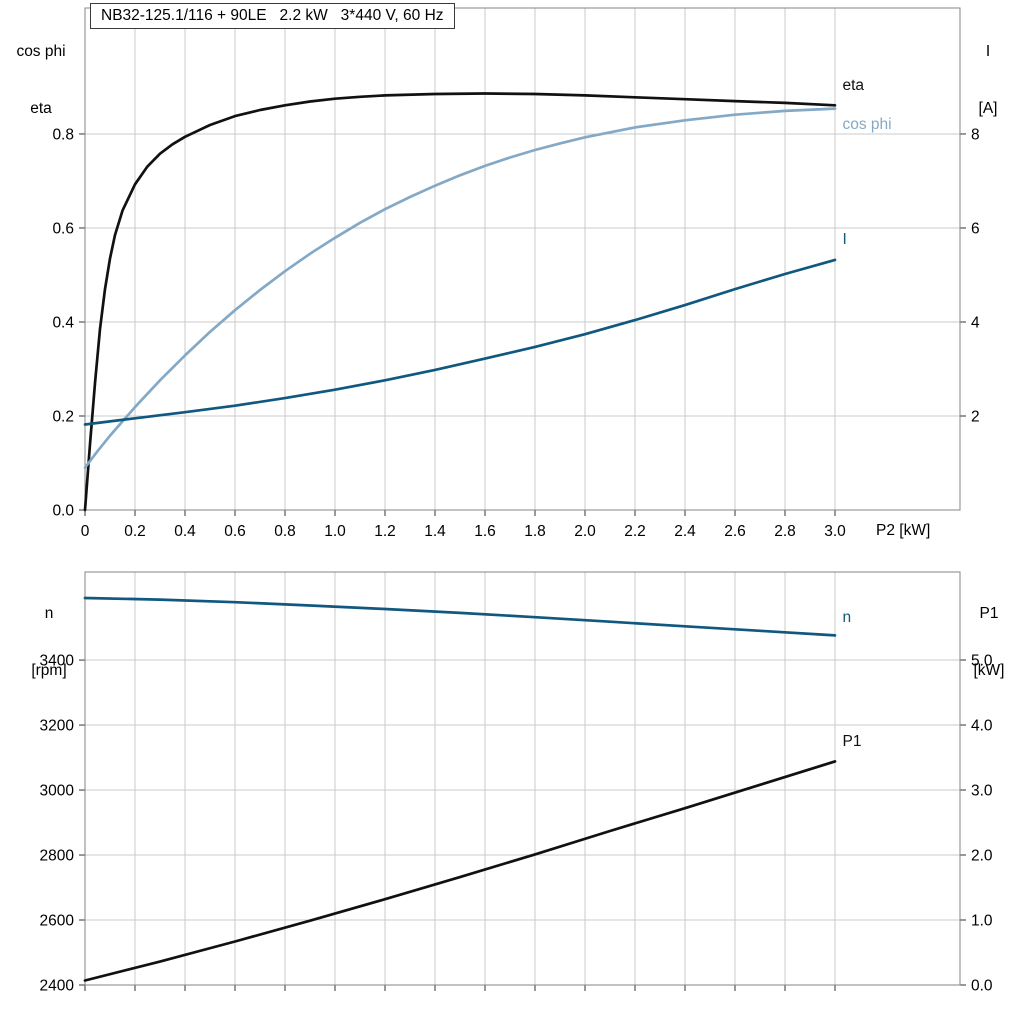 The height and width of the screenshot is (1024, 1024). Describe the element at coordinates (63, 511) in the screenshot. I see `left-tick-label: 0.0` at that location.